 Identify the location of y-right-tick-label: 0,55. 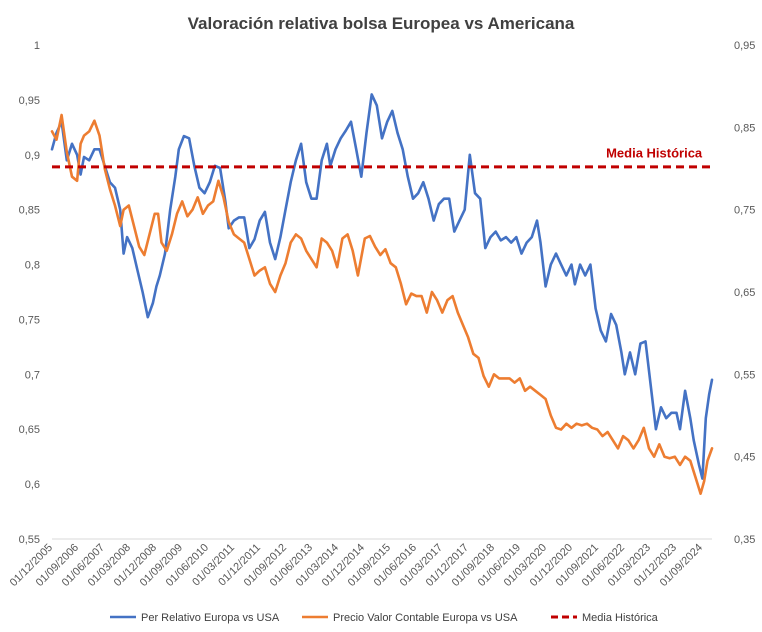
(744, 375).